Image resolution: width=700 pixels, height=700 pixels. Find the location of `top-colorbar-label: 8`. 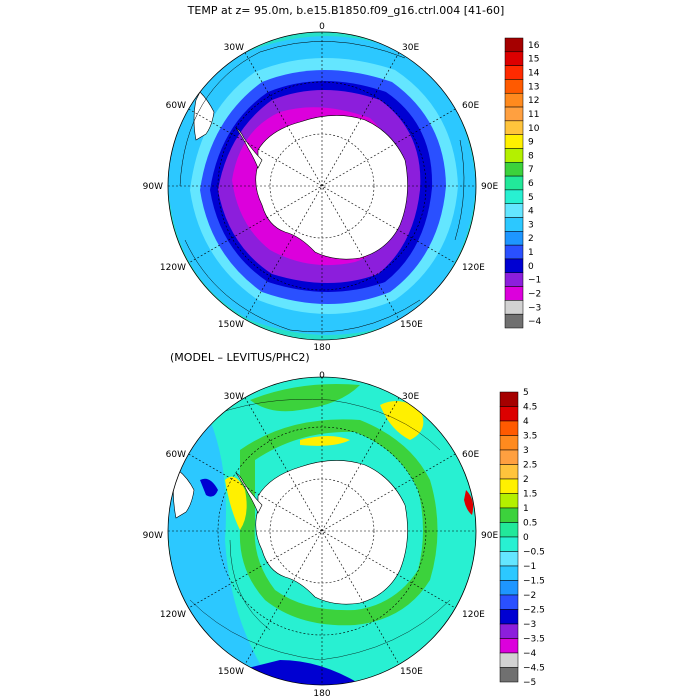

top-colorbar-label: 8 is located at coordinates (531, 156).